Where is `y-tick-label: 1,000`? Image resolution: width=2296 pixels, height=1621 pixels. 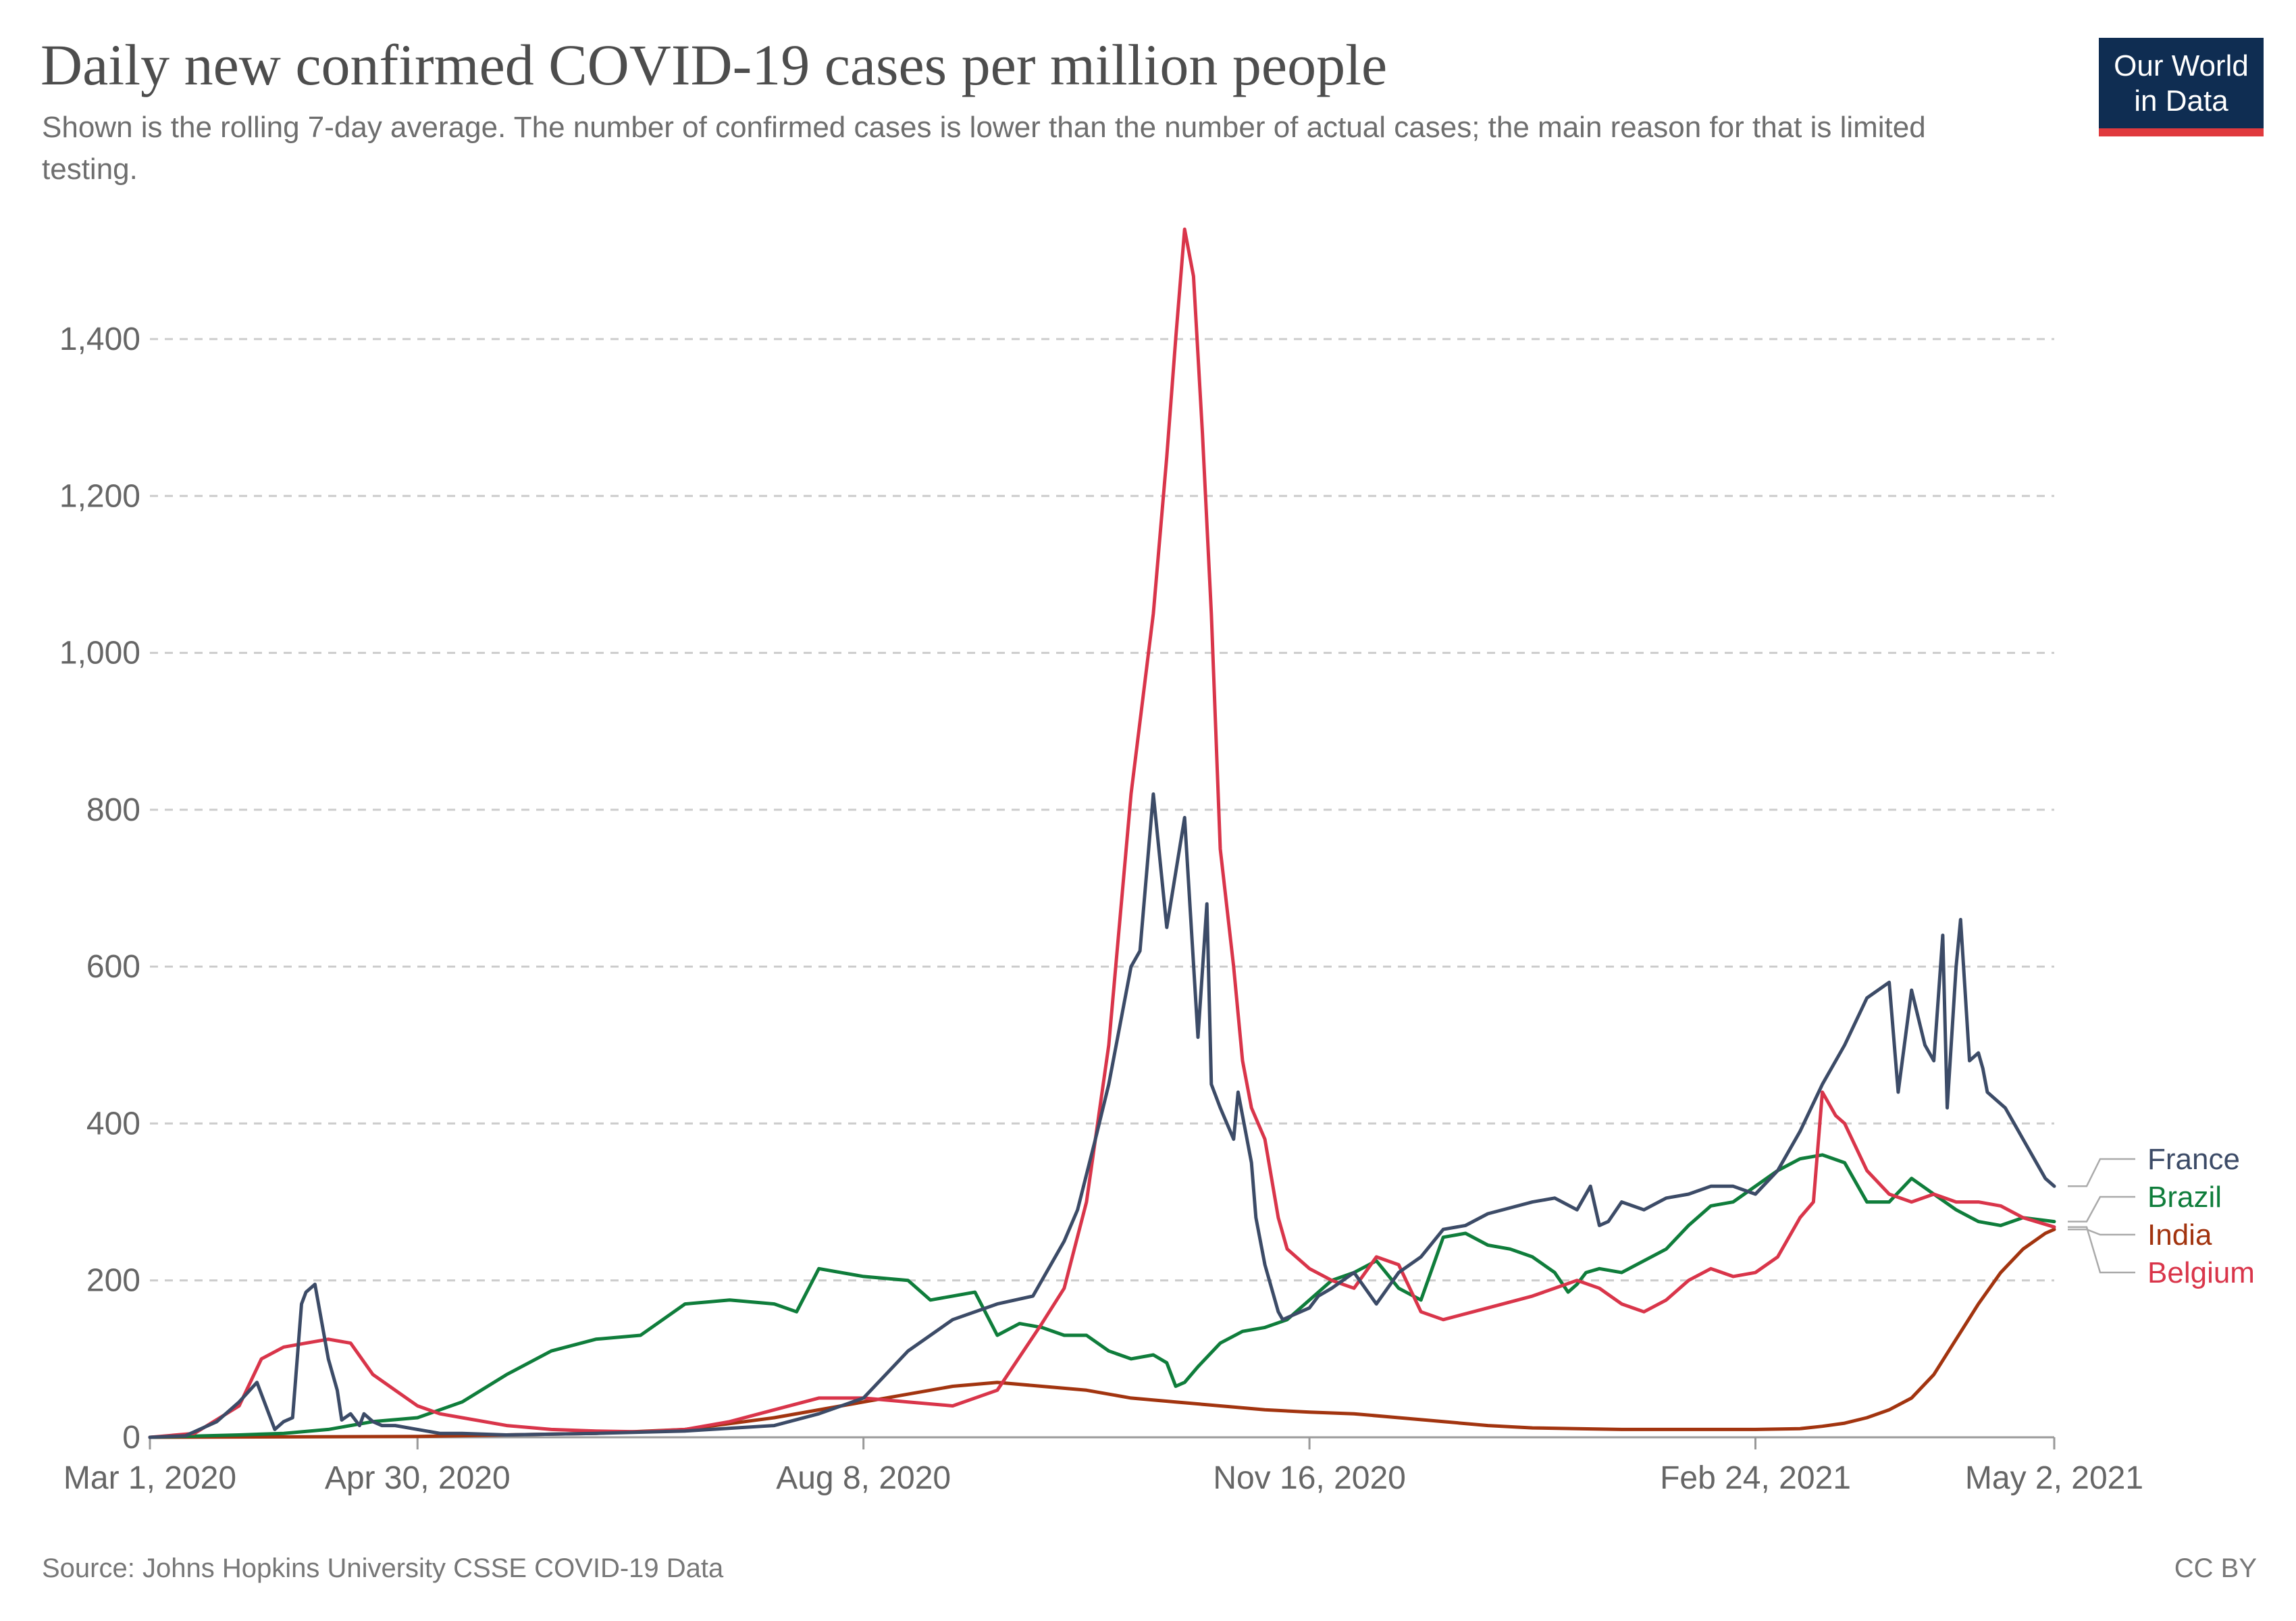 y-tick-label: 1,000 is located at coordinates (99, 653).